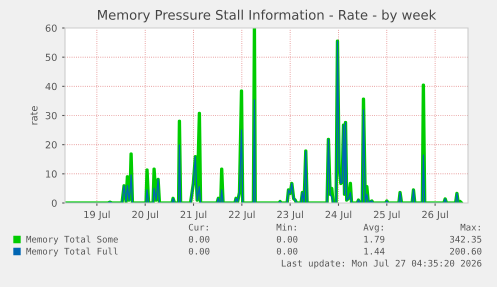 The width and height of the screenshot is (497, 287). Describe the element at coordinates (51, 57) in the screenshot. I see `y-tick-label: 50` at that location.